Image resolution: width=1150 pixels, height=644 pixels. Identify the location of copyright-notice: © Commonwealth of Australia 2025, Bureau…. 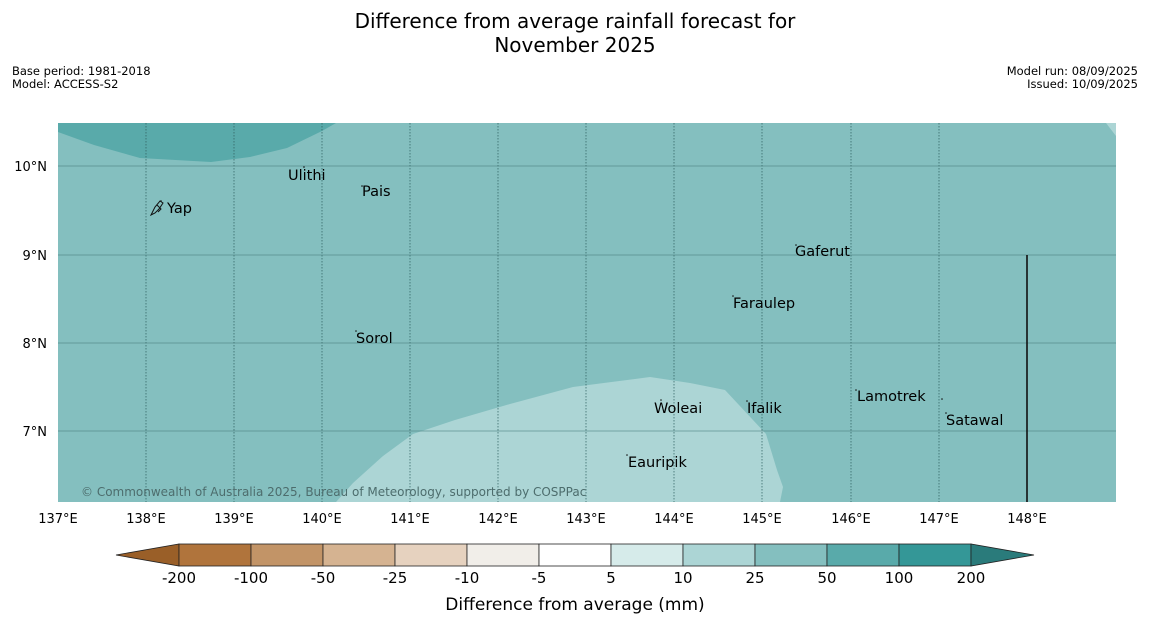
(333, 492).